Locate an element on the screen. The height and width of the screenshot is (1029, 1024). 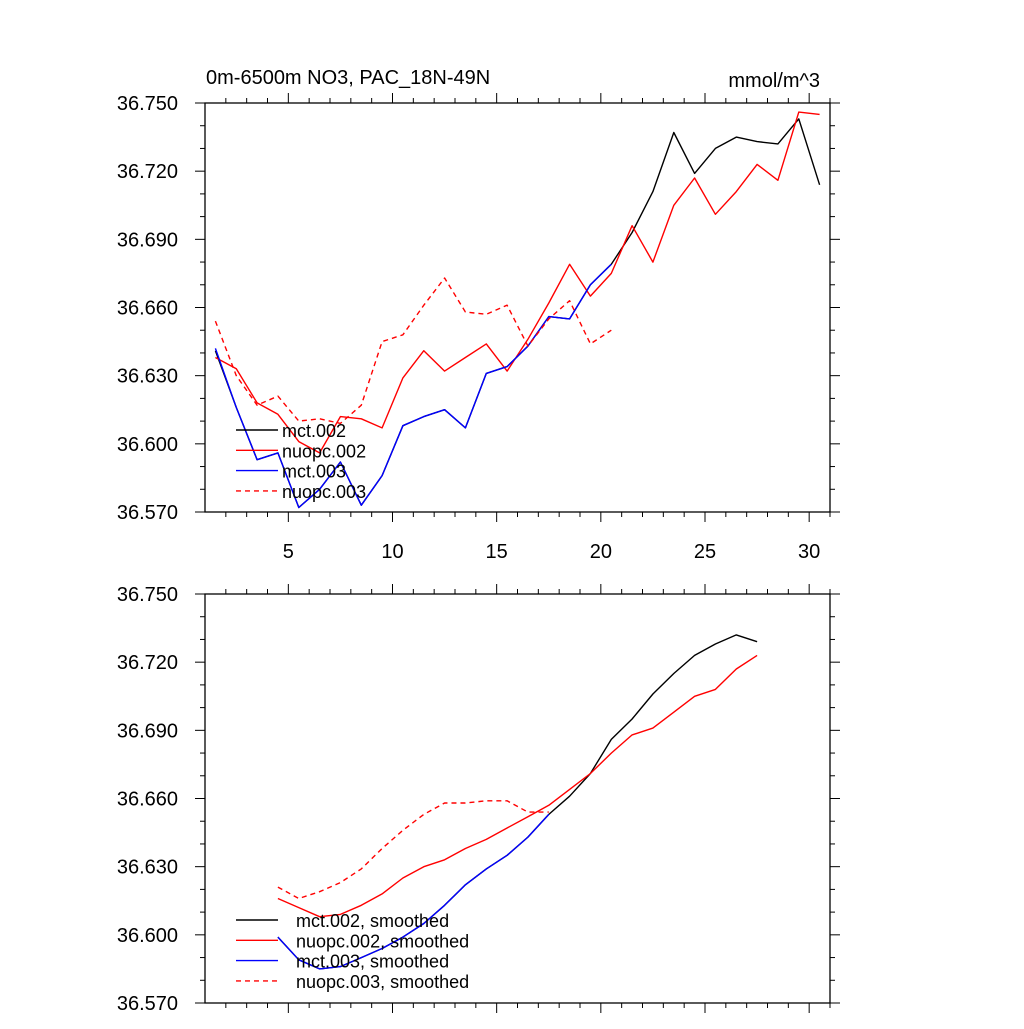
legend-label: mct.003 is located at coordinates (314, 472).